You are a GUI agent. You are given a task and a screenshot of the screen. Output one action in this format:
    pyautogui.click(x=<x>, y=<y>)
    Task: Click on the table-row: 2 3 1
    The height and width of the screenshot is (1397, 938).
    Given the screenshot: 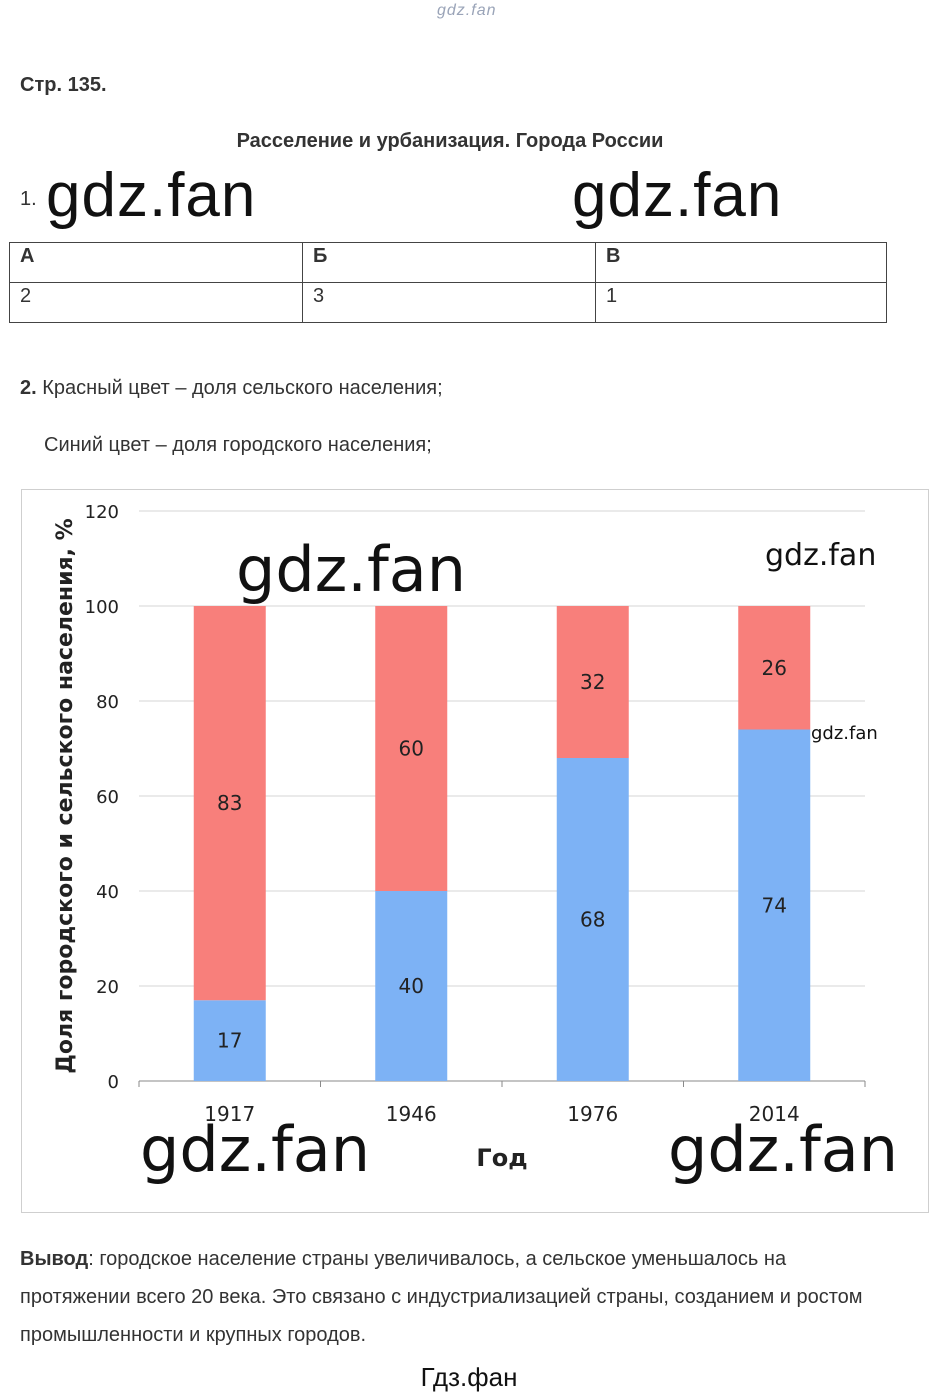 What is the action you would take?
    pyautogui.click(x=448, y=302)
    